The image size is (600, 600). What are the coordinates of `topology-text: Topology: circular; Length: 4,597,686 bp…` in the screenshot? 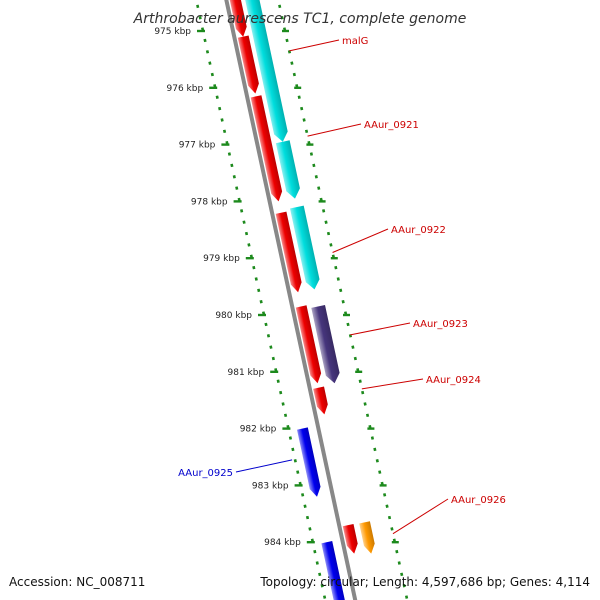 It's located at (424, 582).